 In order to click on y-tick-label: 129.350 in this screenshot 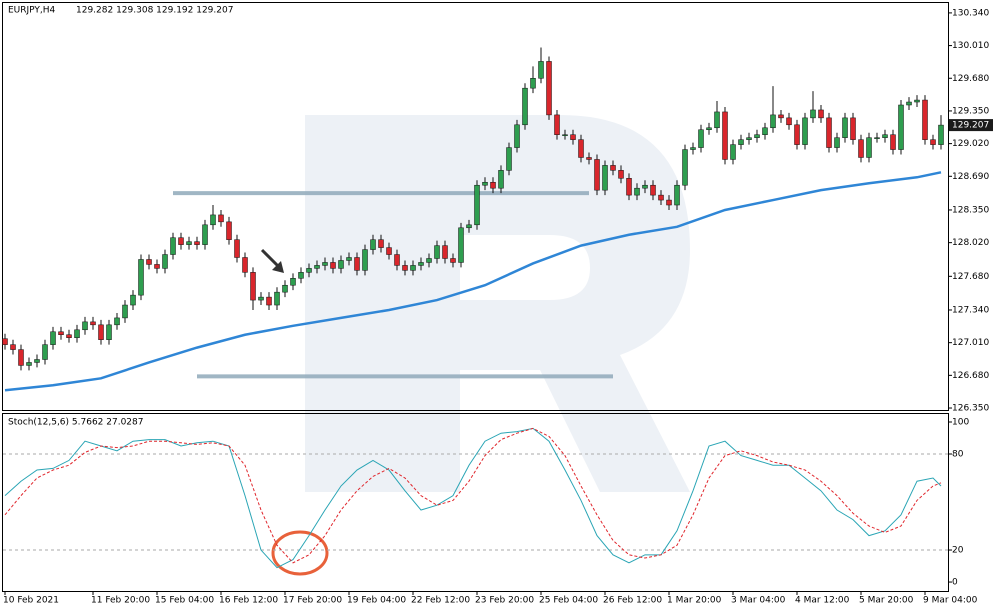, I will do `click(970, 111)`.